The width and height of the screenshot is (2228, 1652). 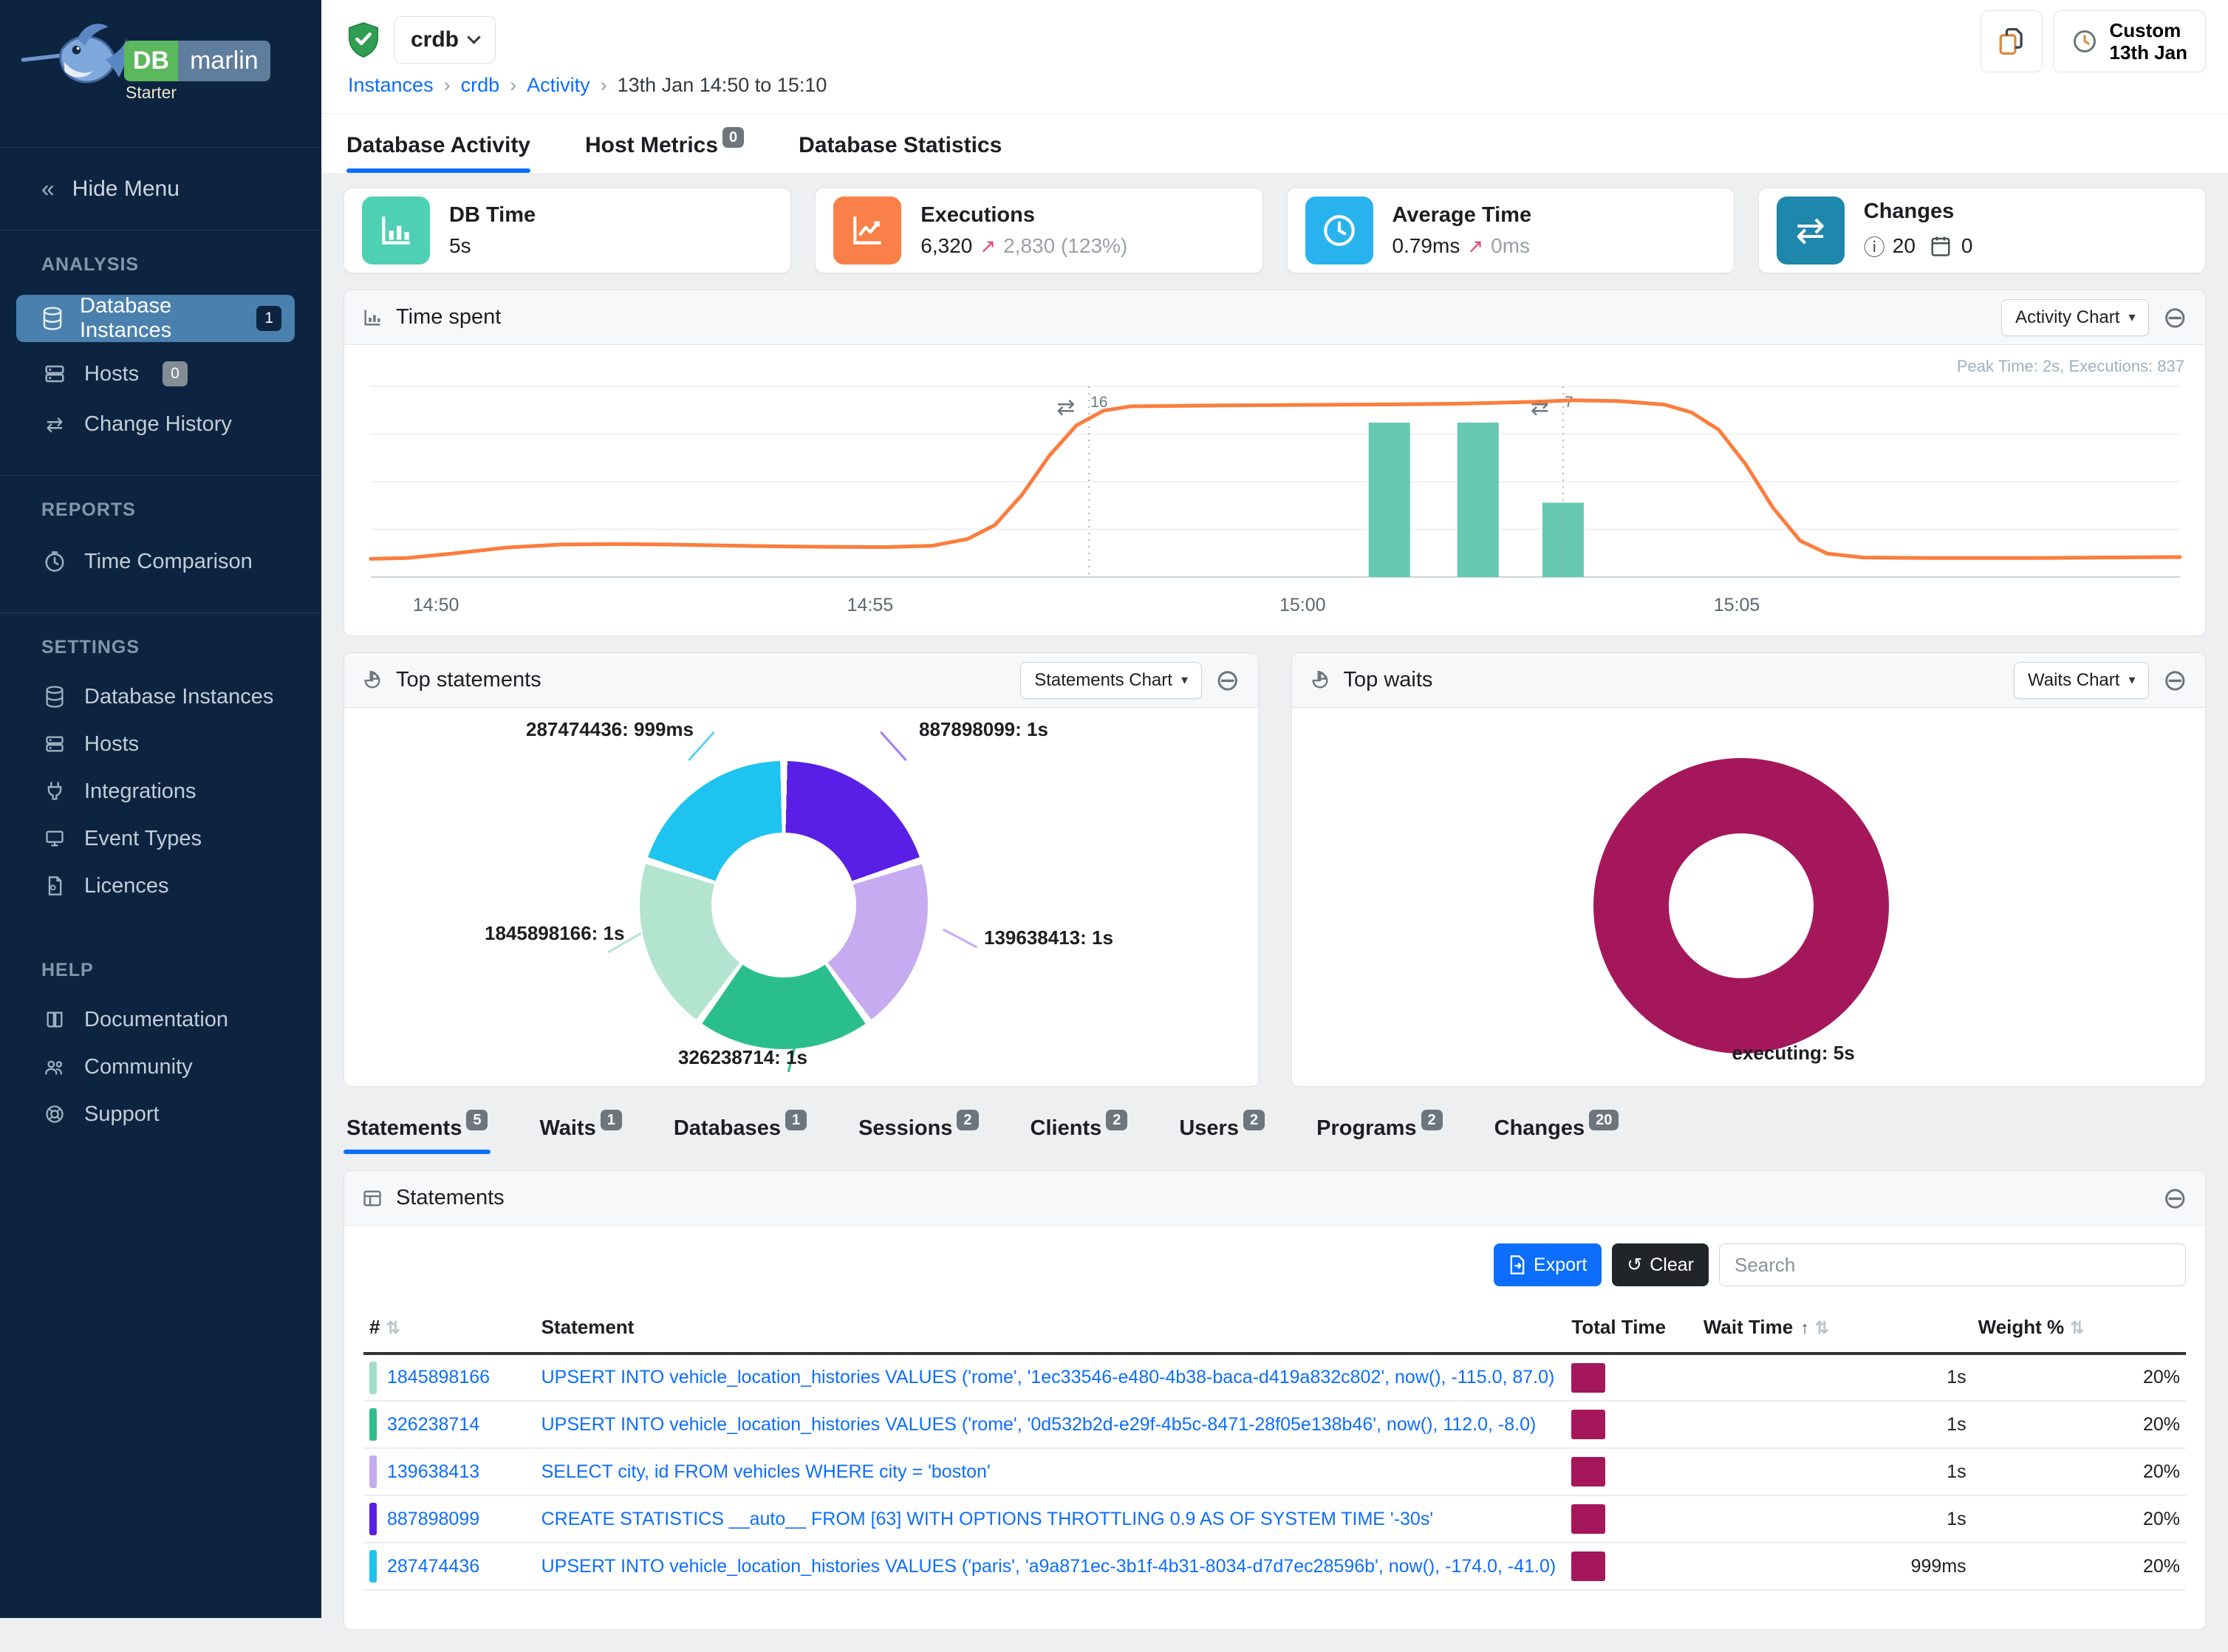 What do you see at coordinates (433, 1424) in the screenshot?
I see `statement-id-link: 326238714` at bounding box center [433, 1424].